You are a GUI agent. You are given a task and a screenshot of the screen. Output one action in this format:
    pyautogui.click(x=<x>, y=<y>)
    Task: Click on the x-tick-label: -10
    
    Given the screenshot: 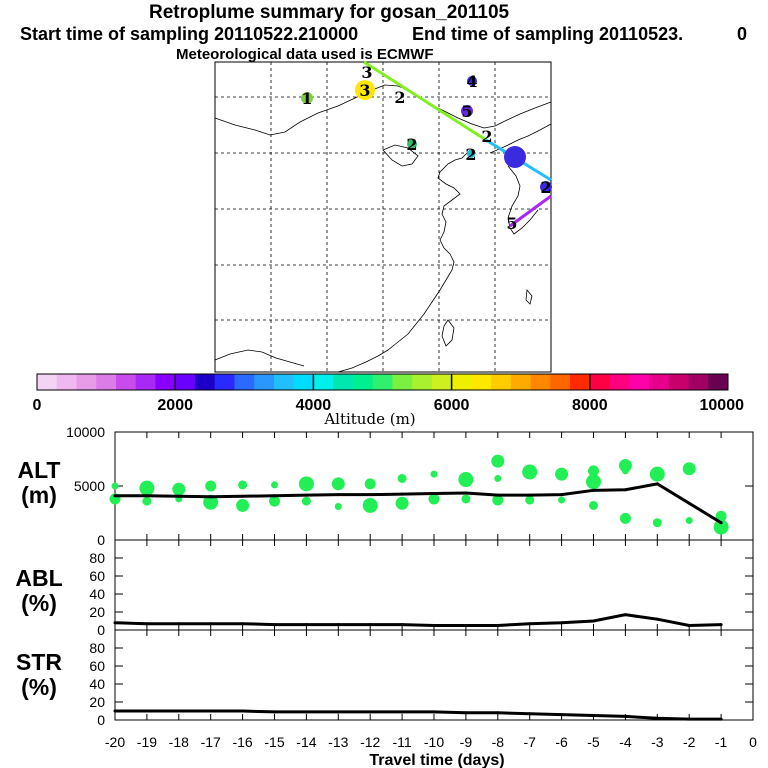 What is the action you would take?
    pyautogui.click(x=434, y=742)
    